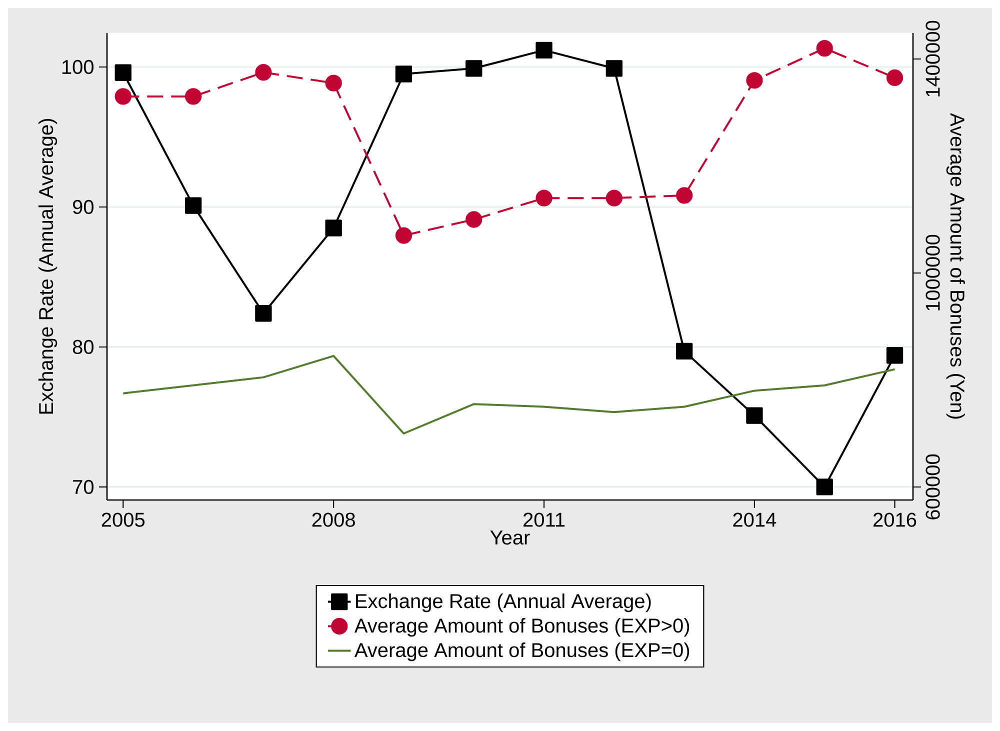  What do you see at coordinates (78, 67) in the screenshot?
I see `y-tick-label: 100` at bounding box center [78, 67].